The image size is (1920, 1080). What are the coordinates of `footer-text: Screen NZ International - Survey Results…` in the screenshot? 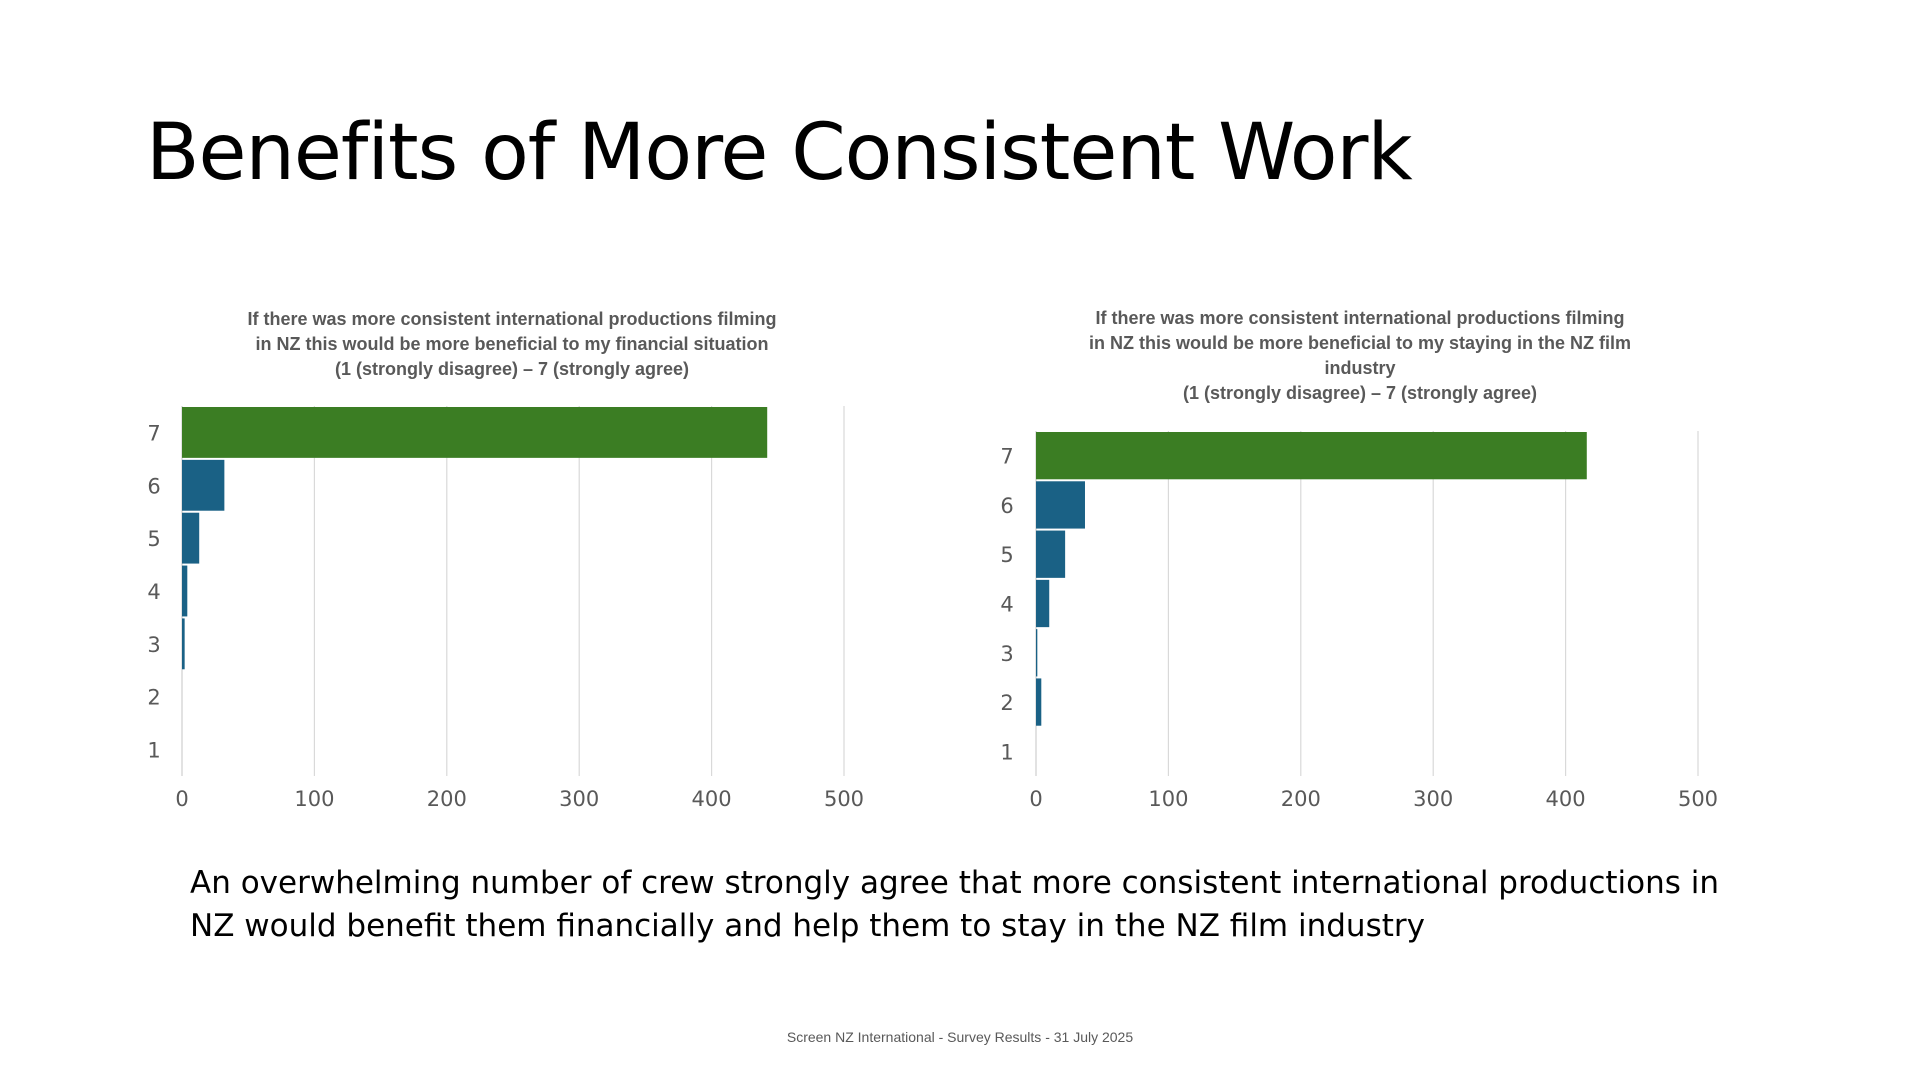 It's located at (960, 1037).